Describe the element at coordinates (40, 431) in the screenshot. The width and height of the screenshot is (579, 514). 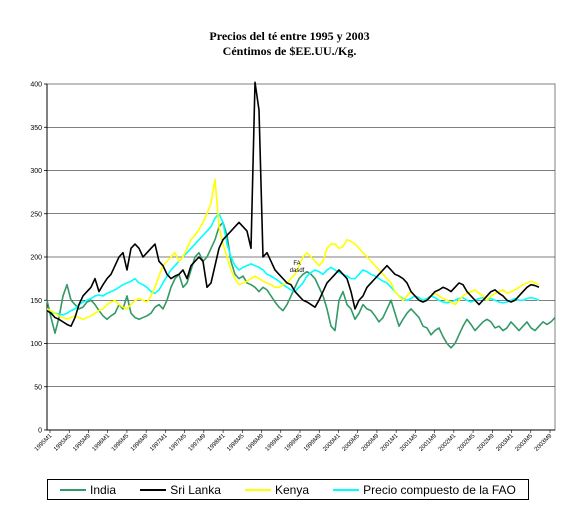
I see `y-tick-label: 0` at that location.